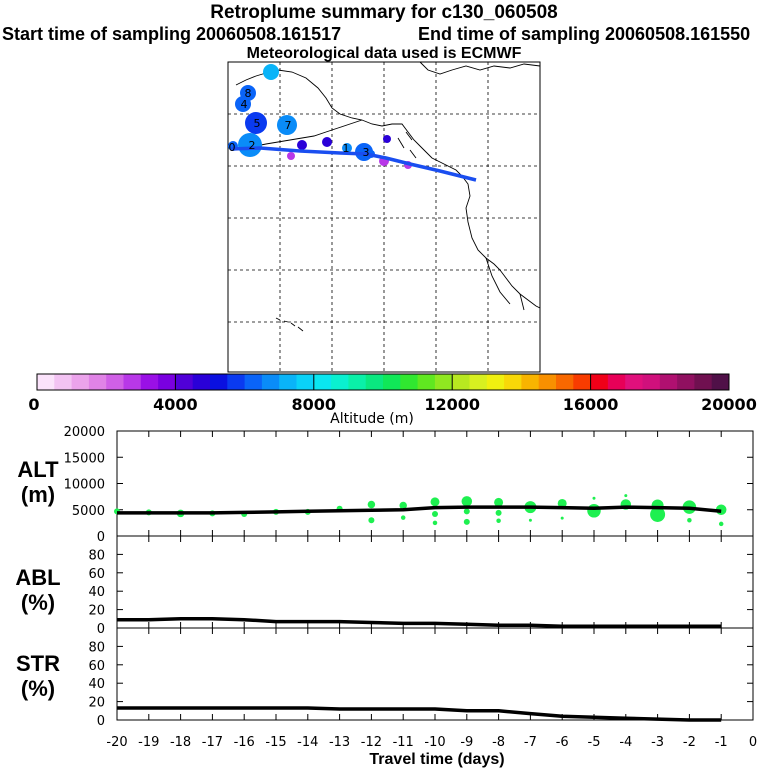  I want to click on map-dots, so click(320, 116).